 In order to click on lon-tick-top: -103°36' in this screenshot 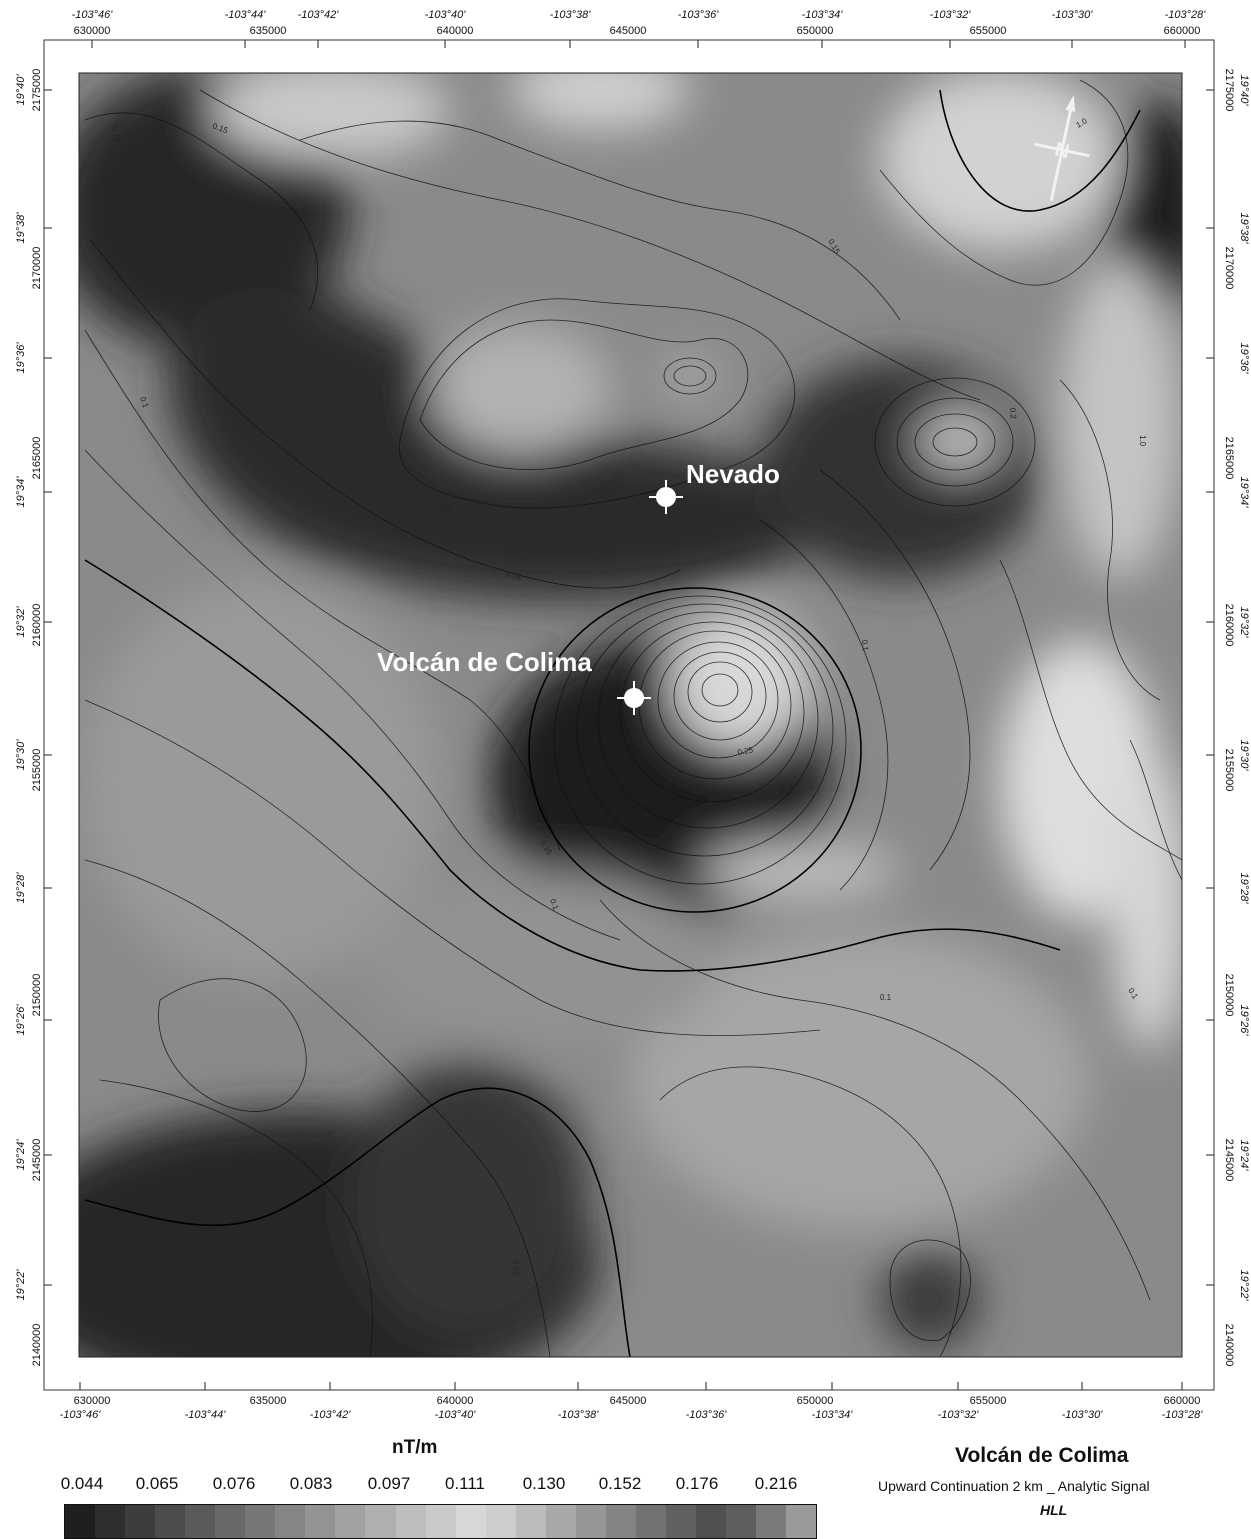, I will do `click(699, 15)`.